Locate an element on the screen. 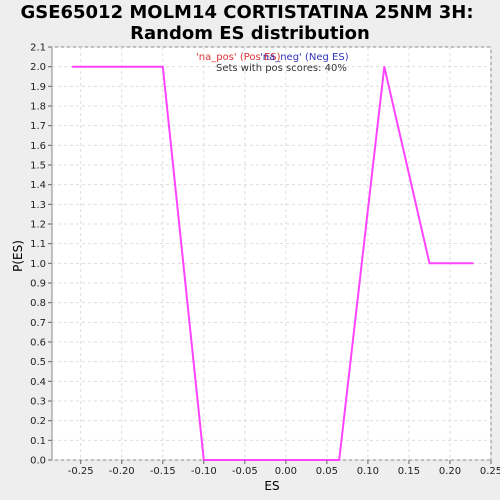  x-tick-label: 0.00 is located at coordinates (286, 471).